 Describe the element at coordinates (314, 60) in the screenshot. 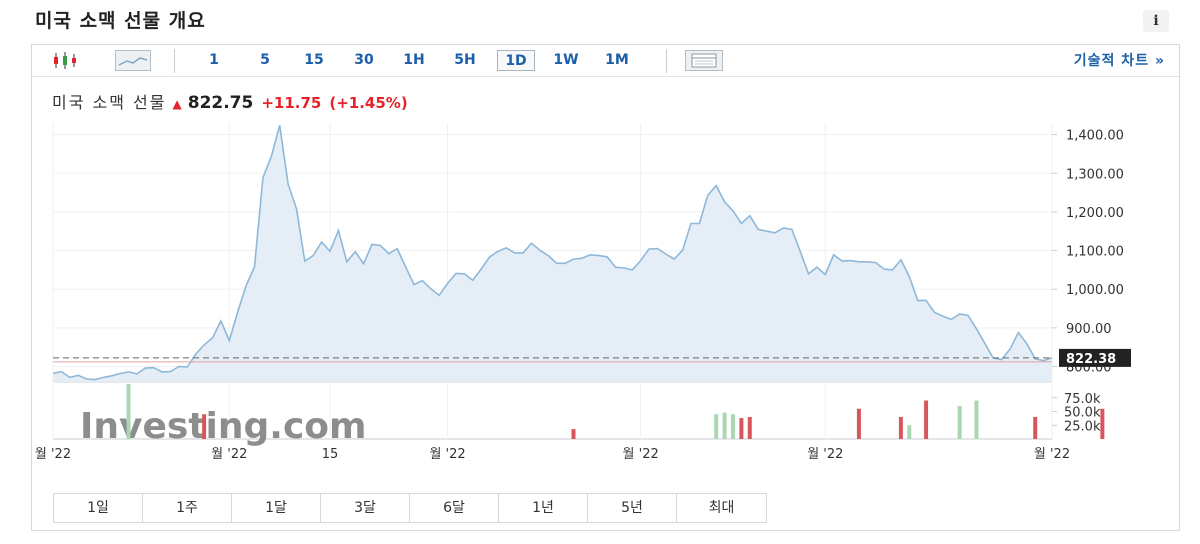

I see `interval-15: 15` at that location.